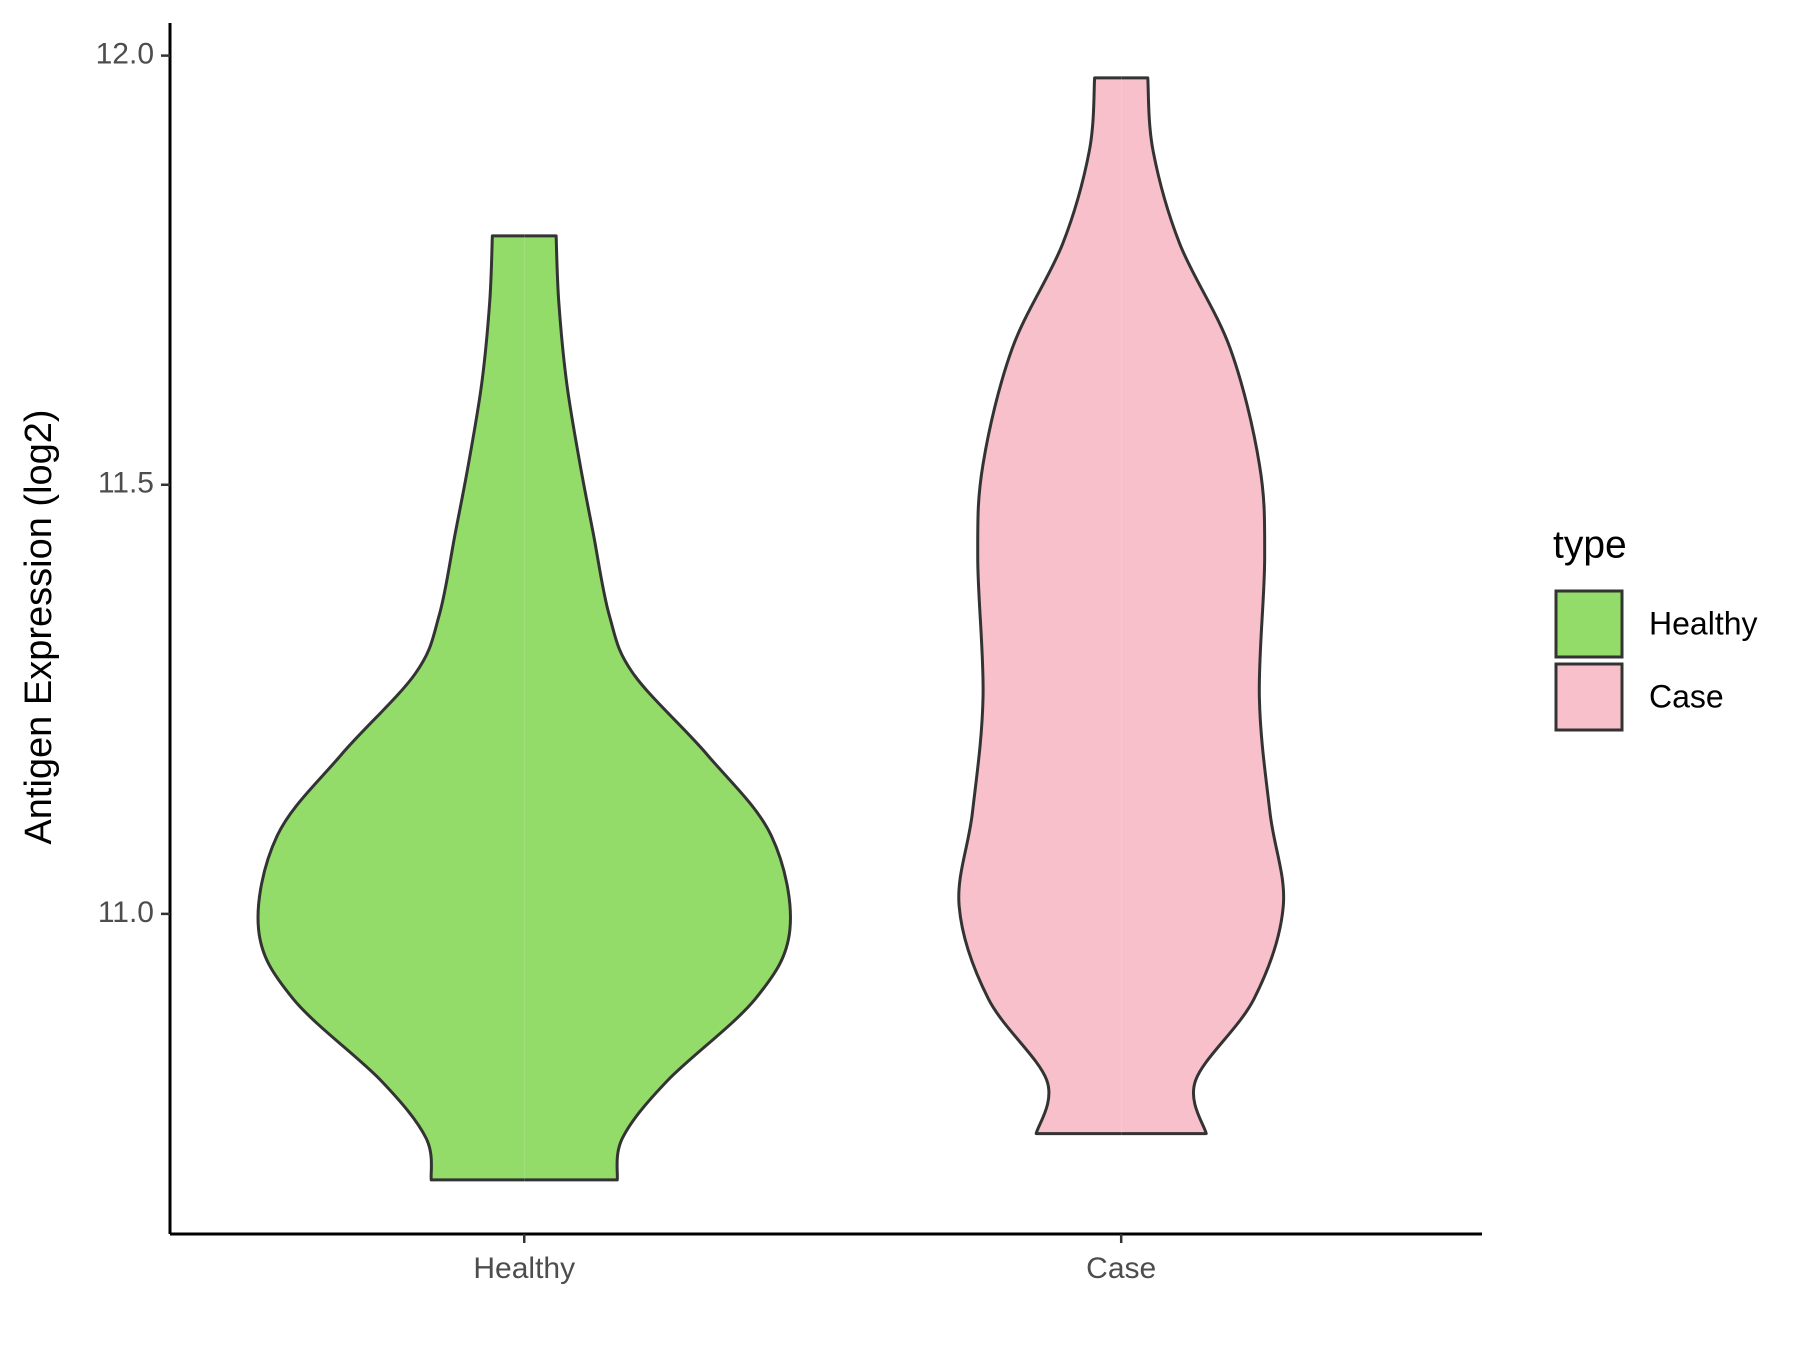 This screenshot has height=1350, width=1800. What do you see at coordinates (39, 626) in the screenshot?
I see `y-axis-title: Antigen Expression (log2)` at bounding box center [39, 626].